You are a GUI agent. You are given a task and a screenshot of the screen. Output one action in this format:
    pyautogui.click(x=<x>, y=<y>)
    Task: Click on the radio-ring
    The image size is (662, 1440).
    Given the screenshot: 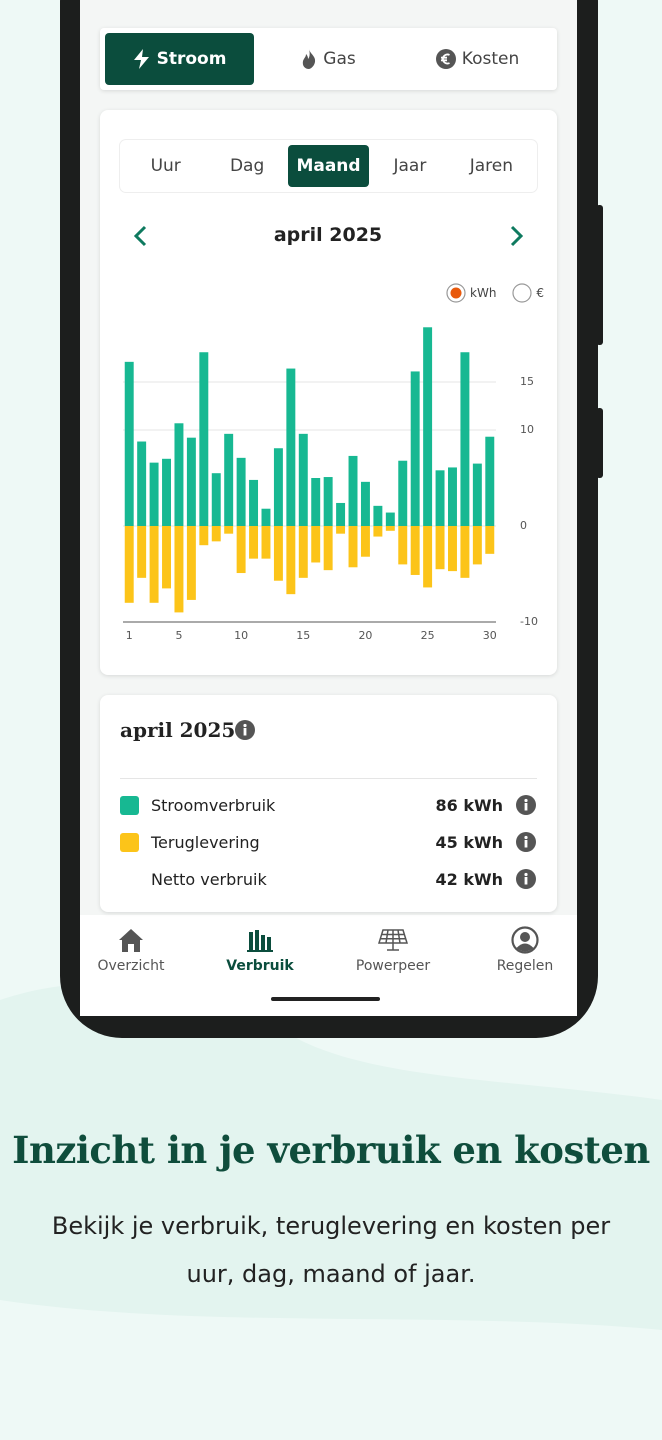 What is the action you would take?
    pyautogui.click(x=522, y=293)
    